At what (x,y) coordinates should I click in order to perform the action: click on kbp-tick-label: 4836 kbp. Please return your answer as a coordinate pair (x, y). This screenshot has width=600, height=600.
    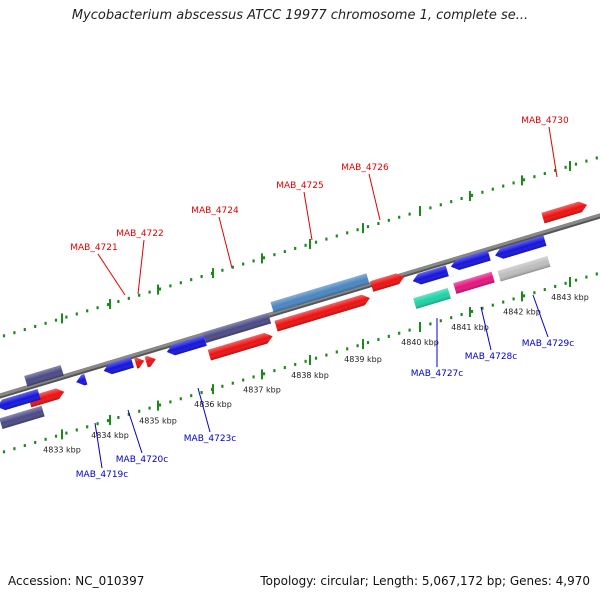
    Looking at the image, I should click on (213, 404).